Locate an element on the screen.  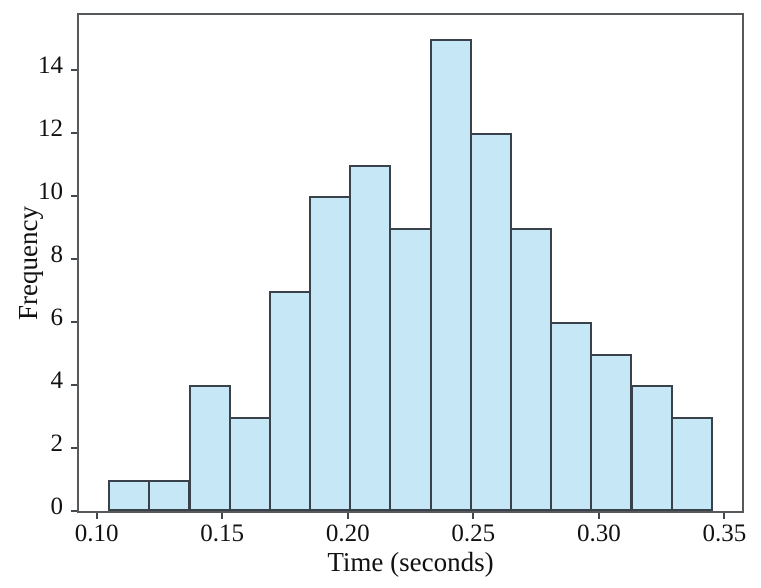
x-tick-label: 0.30 is located at coordinates (598, 533).